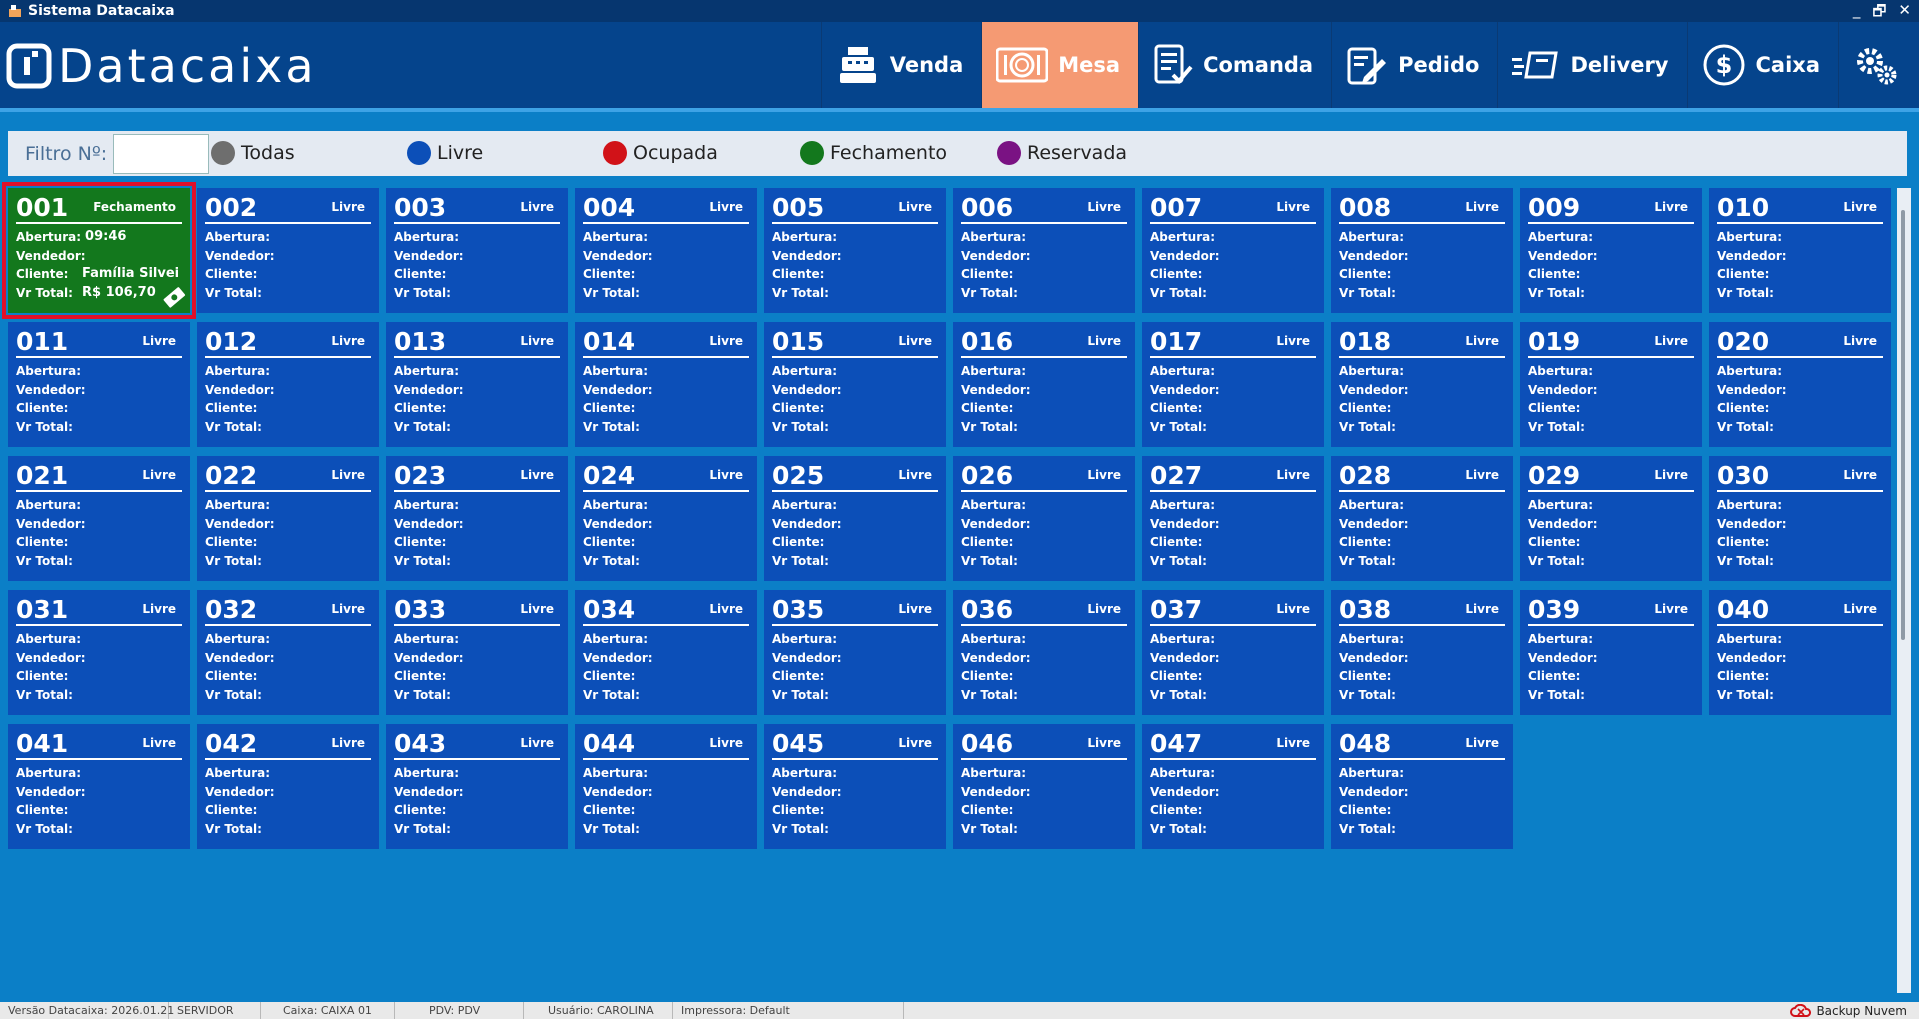 The width and height of the screenshot is (1919, 1019). Describe the element at coordinates (253, 153) in the screenshot. I see `legend-todas: Todas` at that location.